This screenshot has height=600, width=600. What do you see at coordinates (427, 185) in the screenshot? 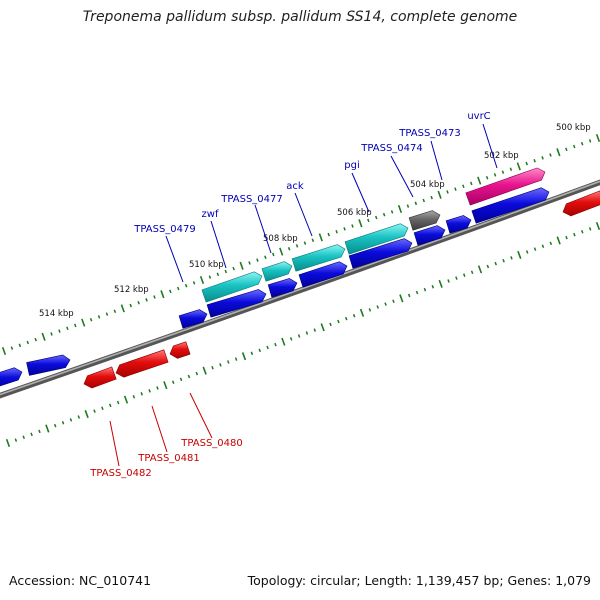
I see `kbp-label-504: 504 kbp` at bounding box center [427, 185].